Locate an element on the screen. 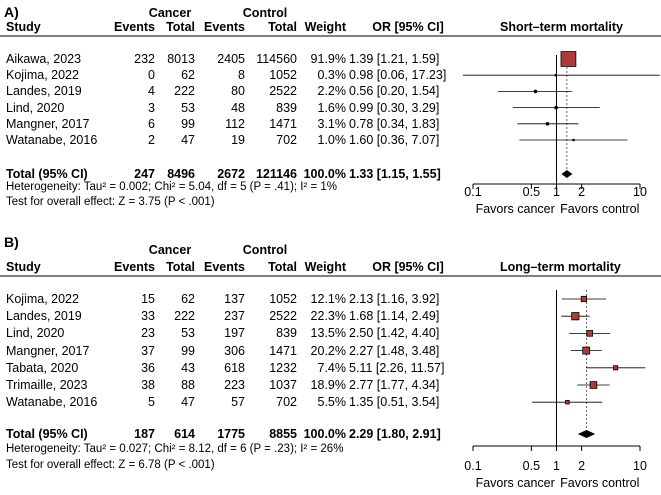 The width and height of the screenshot is (661, 495). events-cancer: 38 is located at coordinates (148, 385).